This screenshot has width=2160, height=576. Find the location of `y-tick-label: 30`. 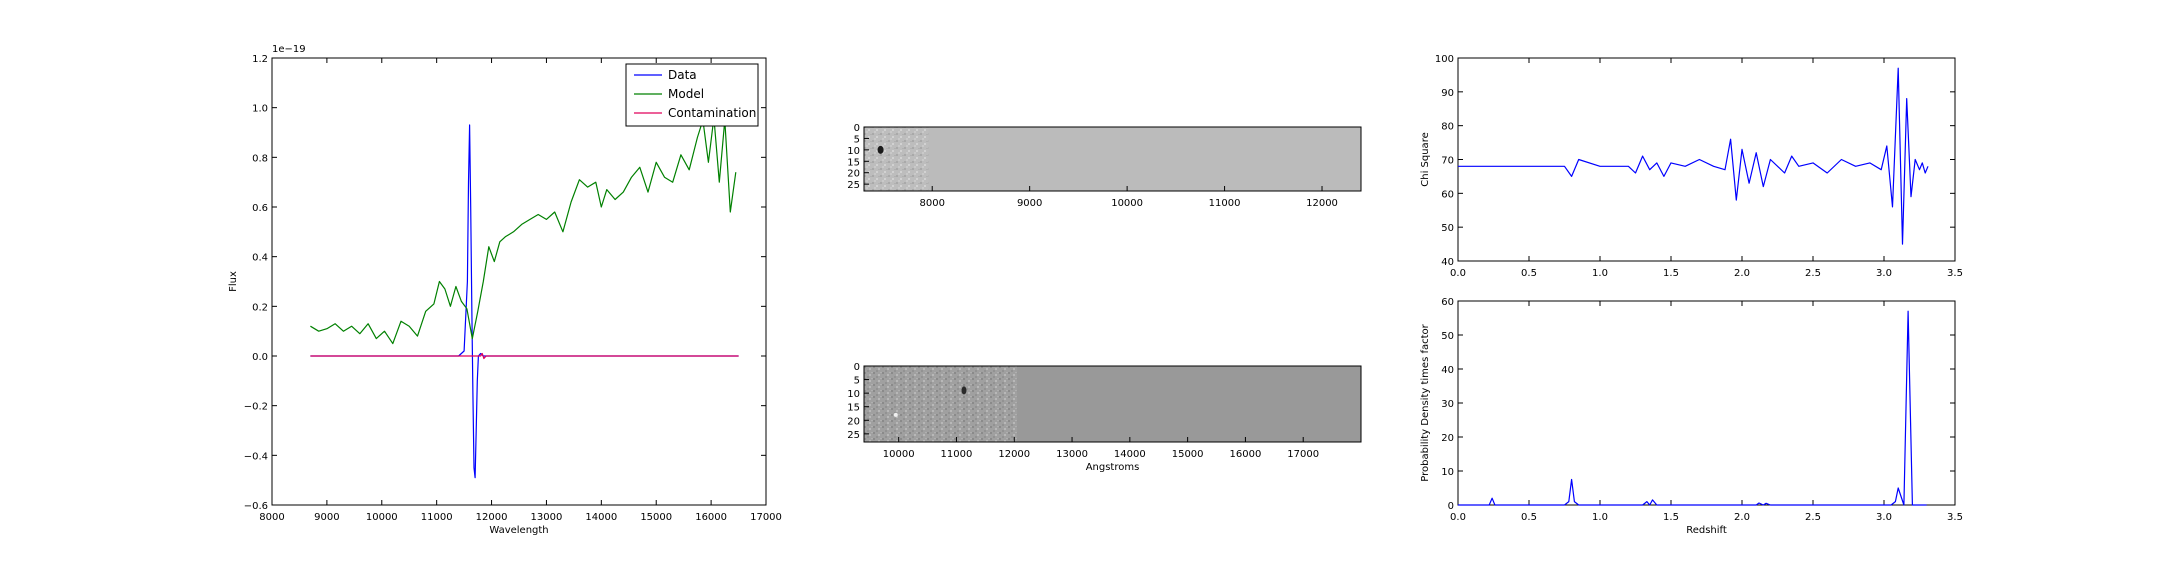

y-tick-label: 30 is located at coordinates (1447, 404).